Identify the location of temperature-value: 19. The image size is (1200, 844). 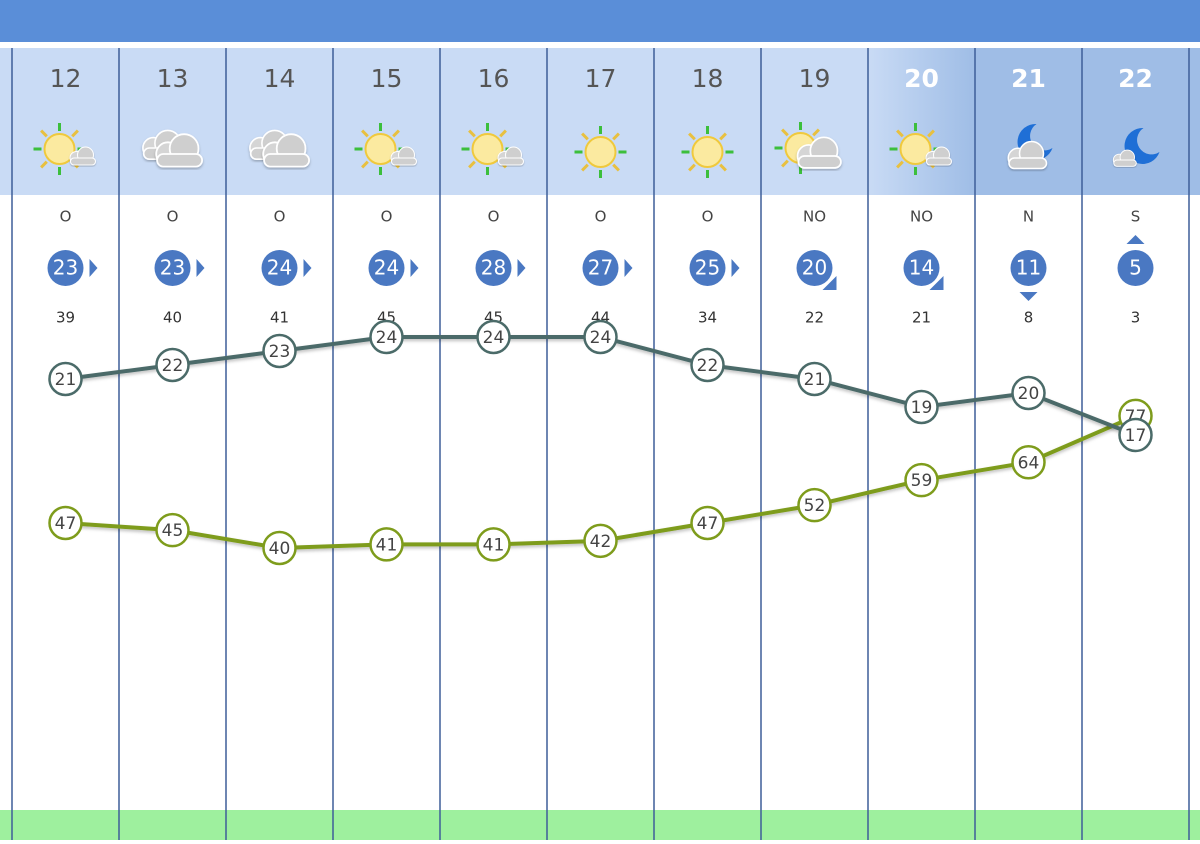
(922, 408).